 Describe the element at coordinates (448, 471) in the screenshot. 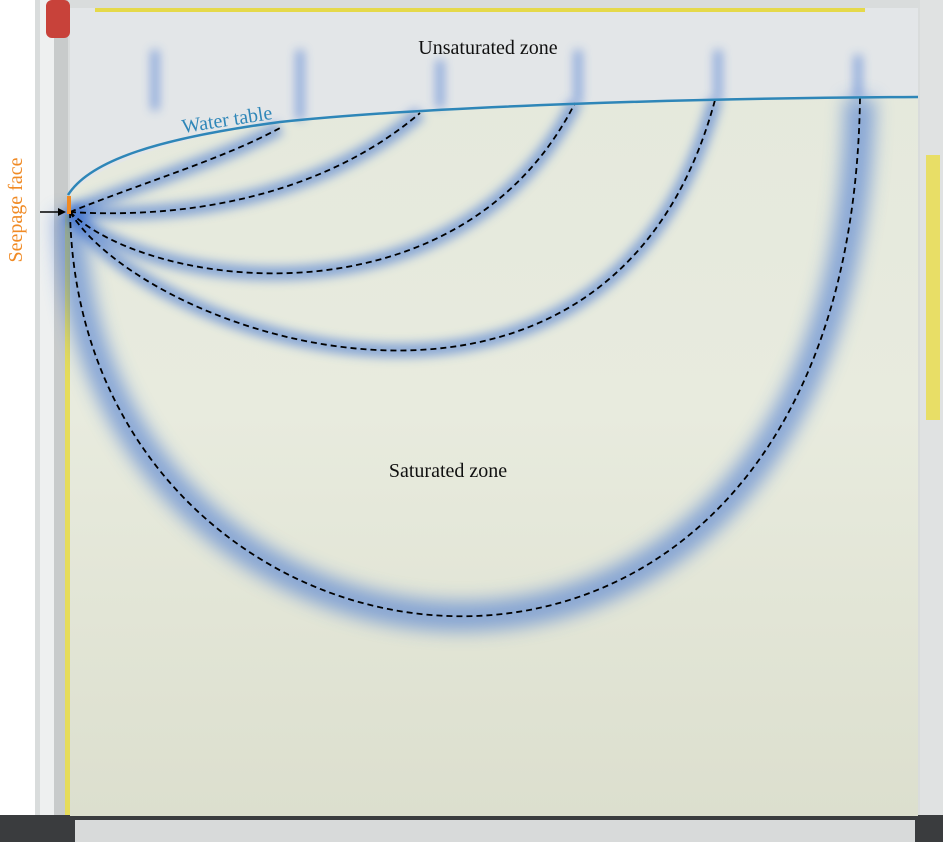

I see `label: Saturated zone` at that location.